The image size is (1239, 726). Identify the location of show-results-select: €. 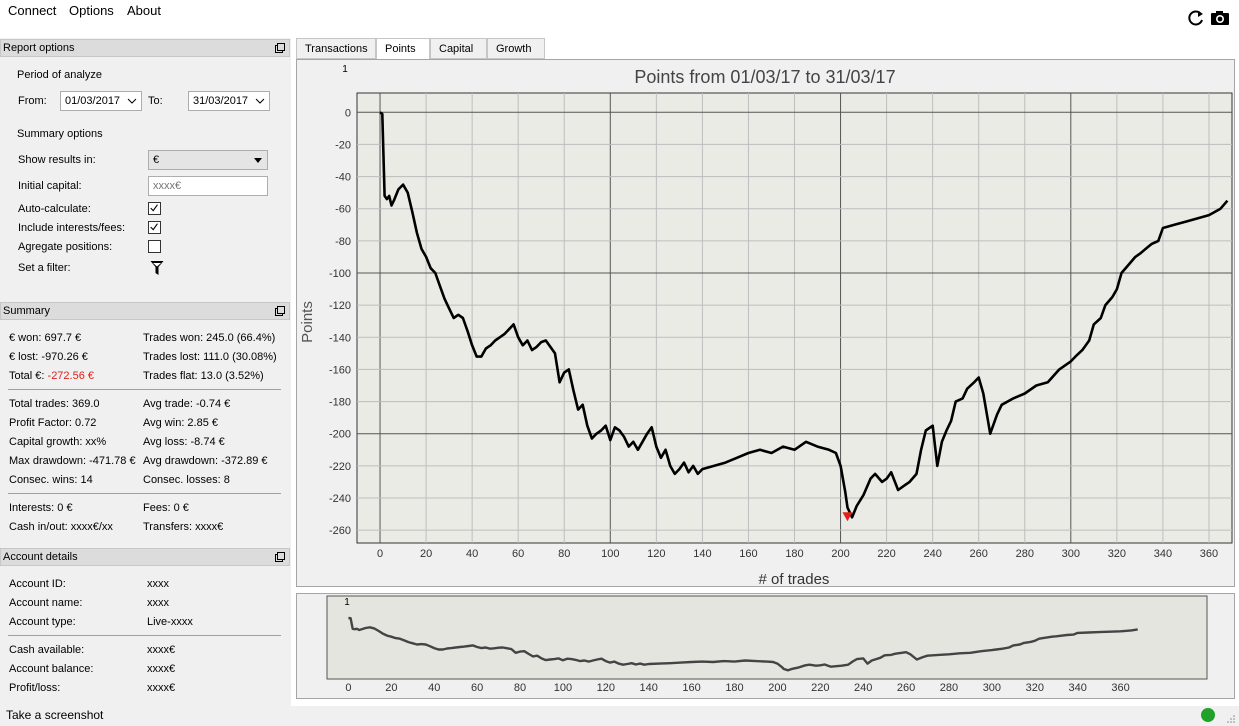
(208, 160).